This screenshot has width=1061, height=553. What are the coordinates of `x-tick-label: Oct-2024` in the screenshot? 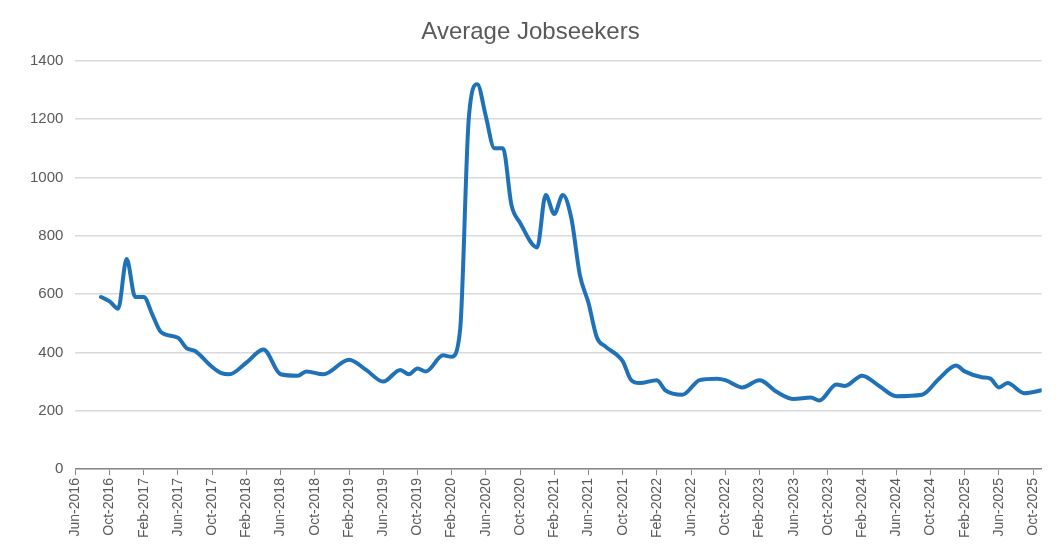 It's located at (929, 506).